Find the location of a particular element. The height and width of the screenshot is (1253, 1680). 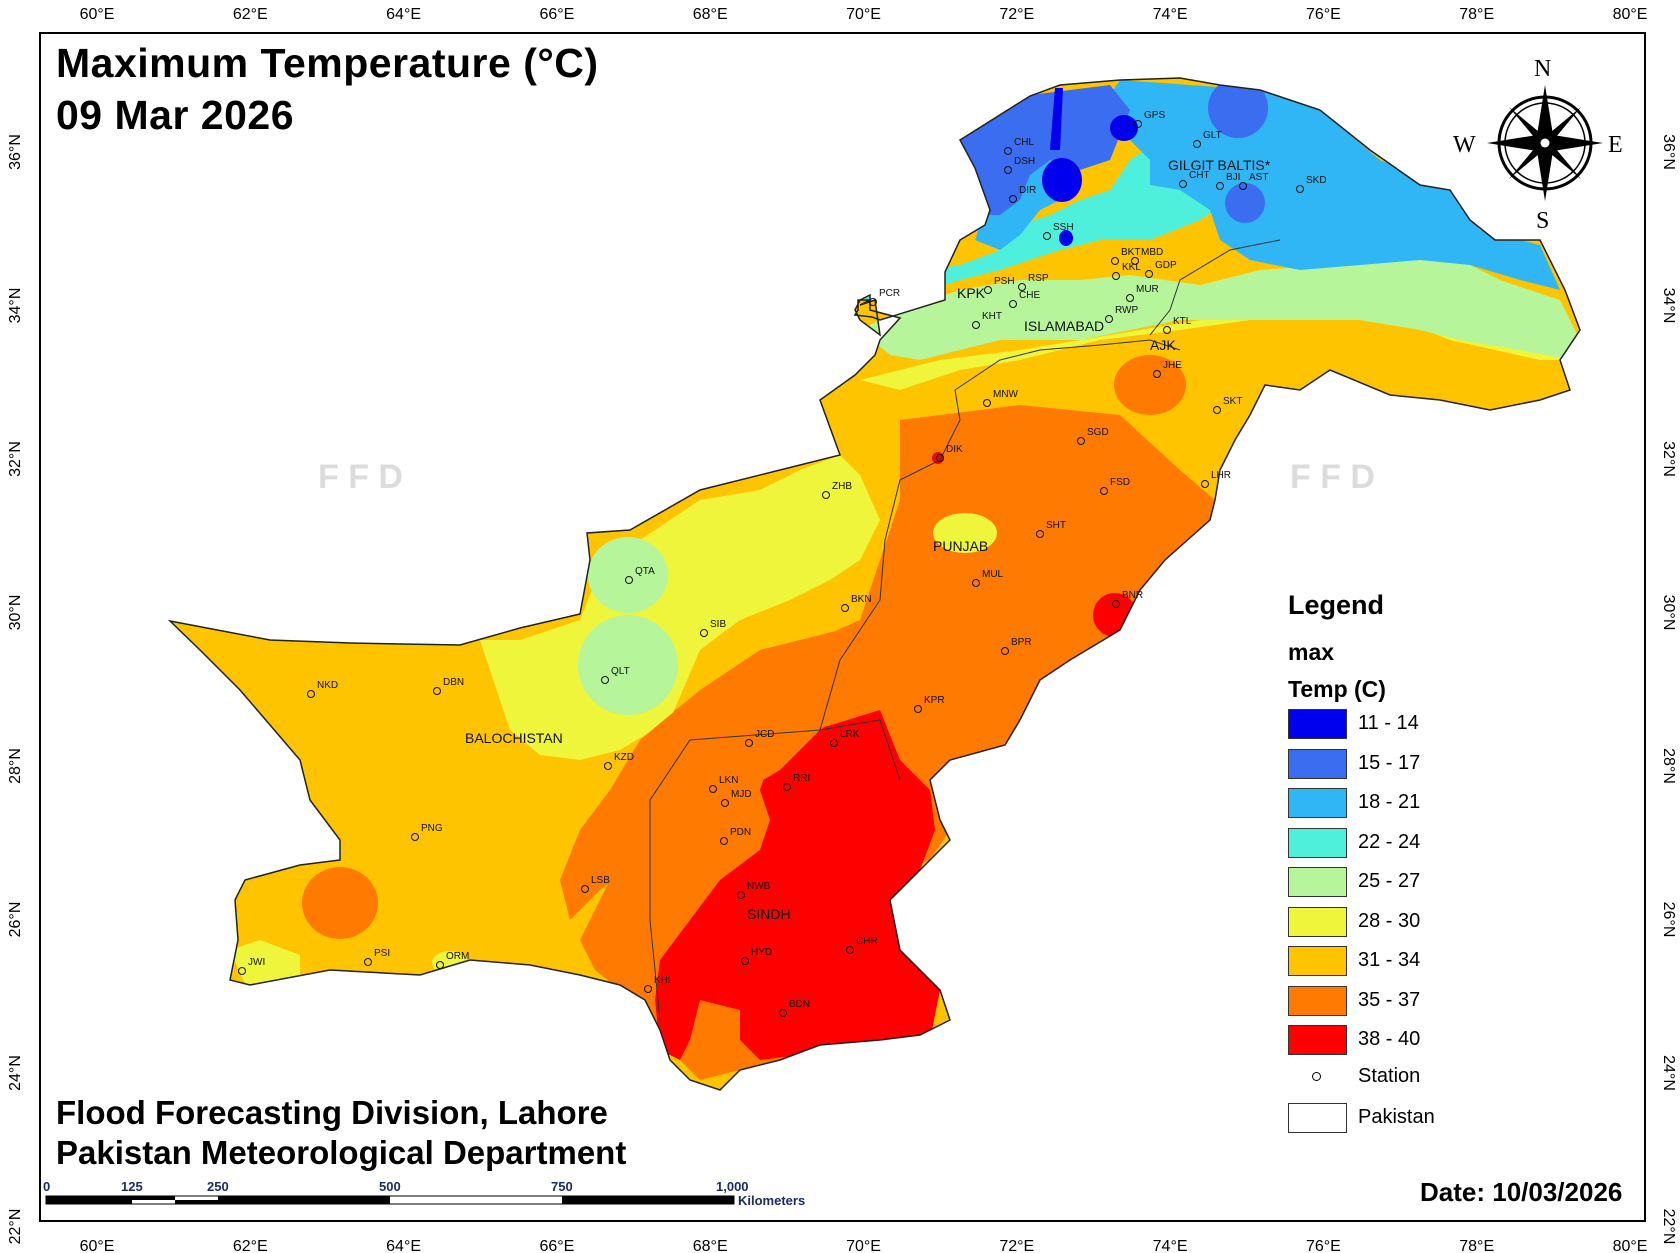

station-label-hyd: HYD is located at coordinates (761, 952).